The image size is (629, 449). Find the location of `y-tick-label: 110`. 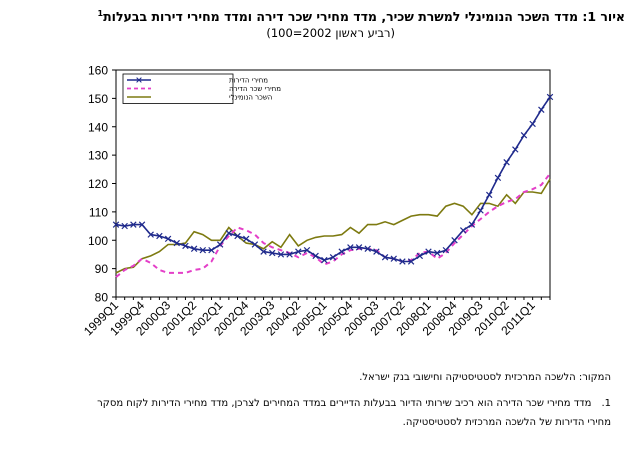

y-tick-label: 110 is located at coordinates (98, 212).